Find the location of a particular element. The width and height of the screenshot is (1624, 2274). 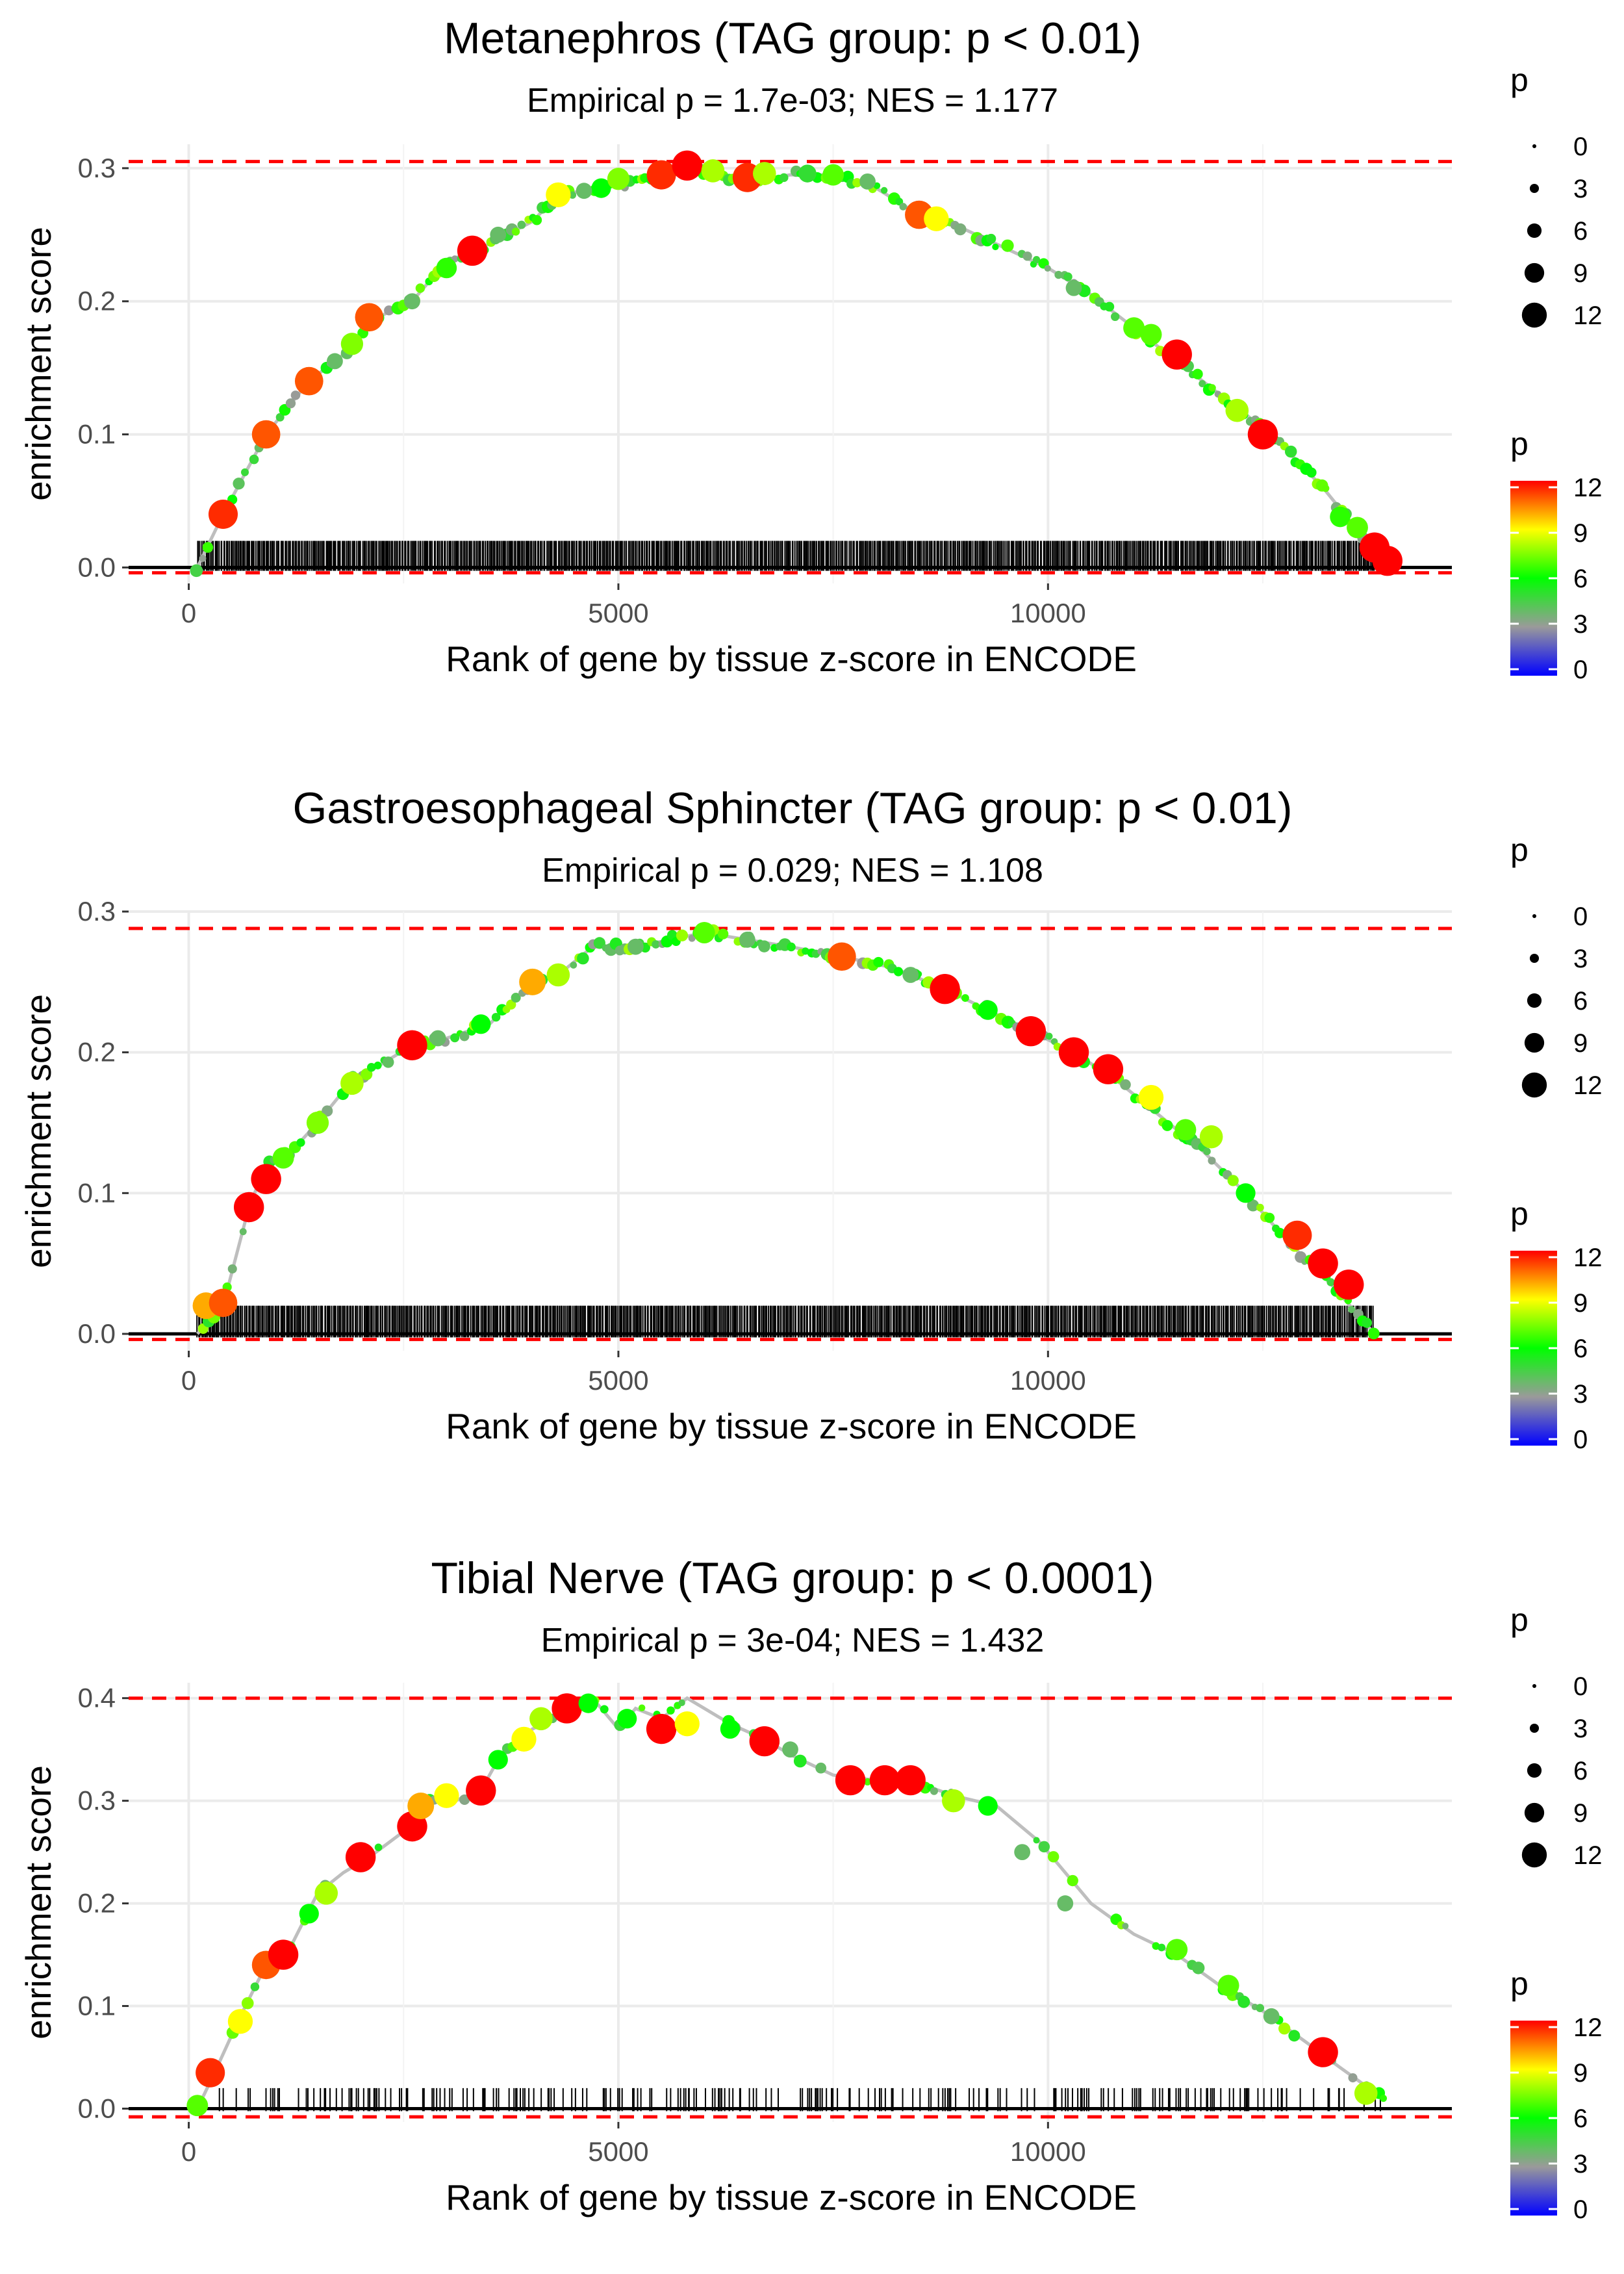

color-legend-title: p is located at coordinates (1519, 1983).